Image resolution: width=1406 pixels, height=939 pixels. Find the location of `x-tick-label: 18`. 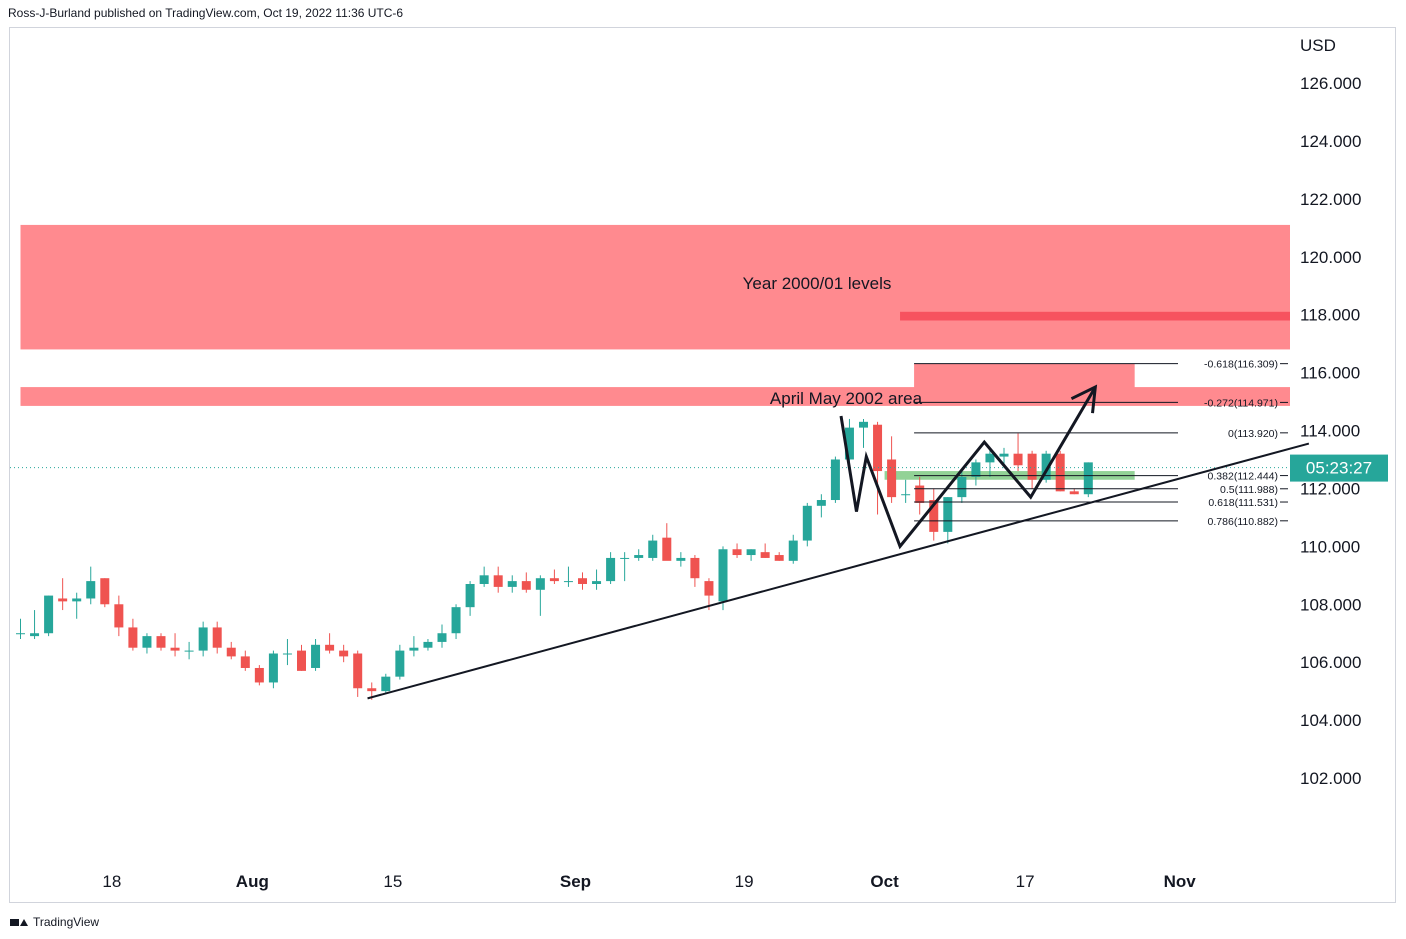

x-tick-label: 18 is located at coordinates (111, 881).